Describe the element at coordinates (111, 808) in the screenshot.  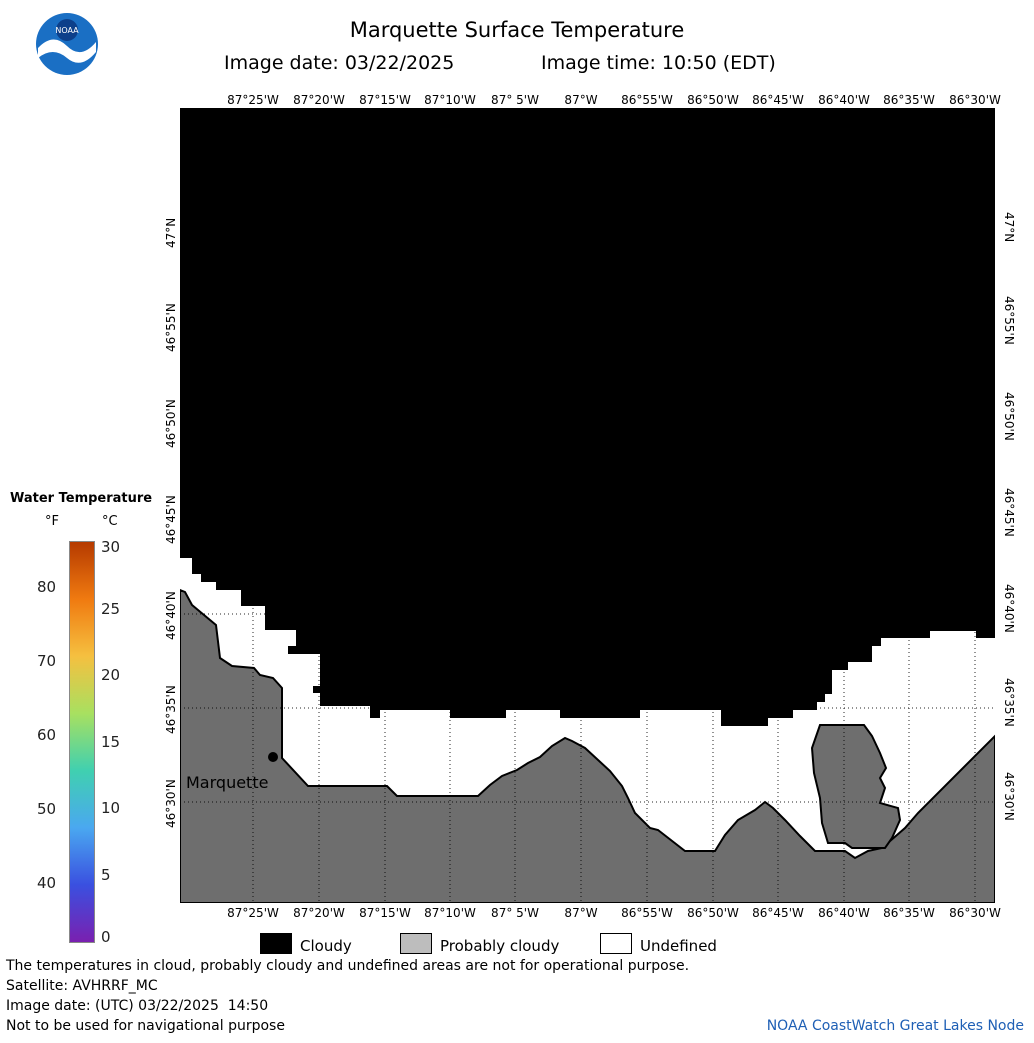
I see `celsius-tick: 10` at that location.